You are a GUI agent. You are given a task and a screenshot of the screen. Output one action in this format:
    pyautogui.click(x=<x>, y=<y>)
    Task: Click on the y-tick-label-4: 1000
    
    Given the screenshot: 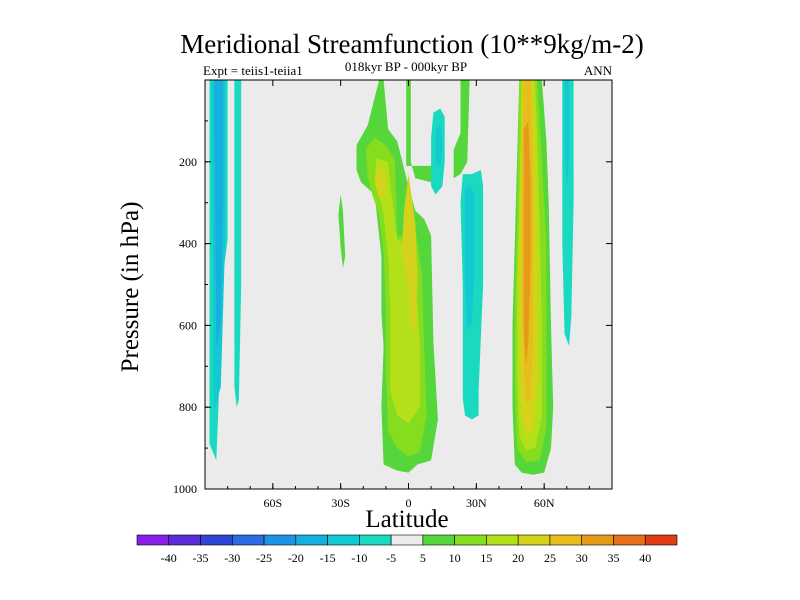 What is the action you would take?
    pyautogui.click(x=185, y=489)
    